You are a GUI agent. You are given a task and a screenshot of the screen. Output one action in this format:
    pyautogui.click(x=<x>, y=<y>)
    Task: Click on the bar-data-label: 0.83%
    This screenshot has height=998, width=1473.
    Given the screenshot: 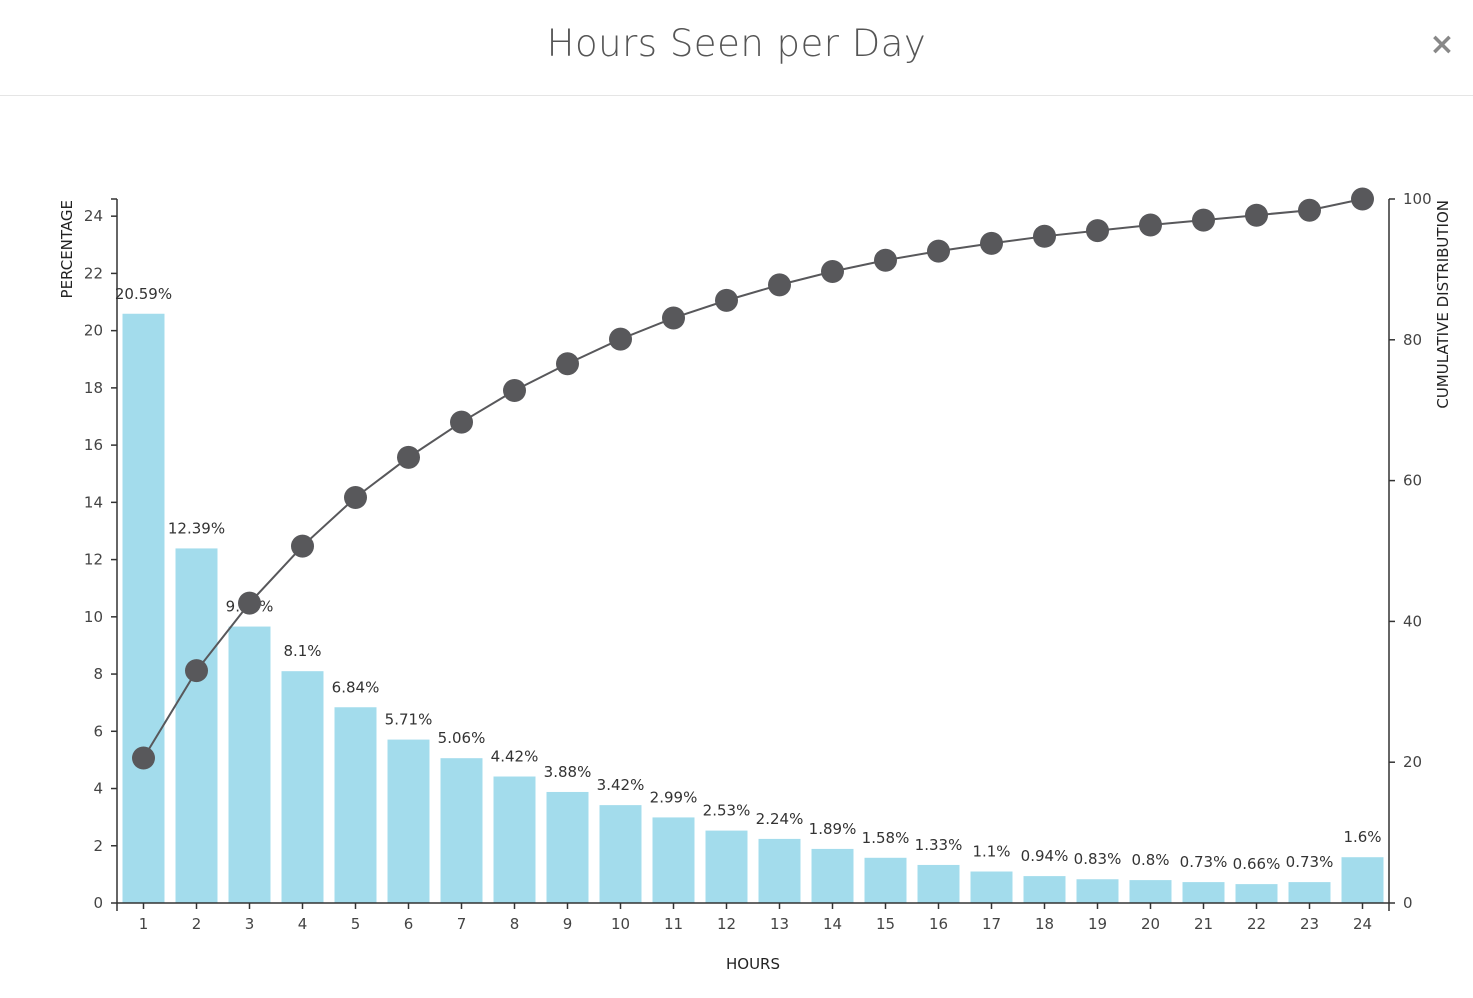 What is the action you would take?
    pyautogui.click(x=1098, y=859)
    